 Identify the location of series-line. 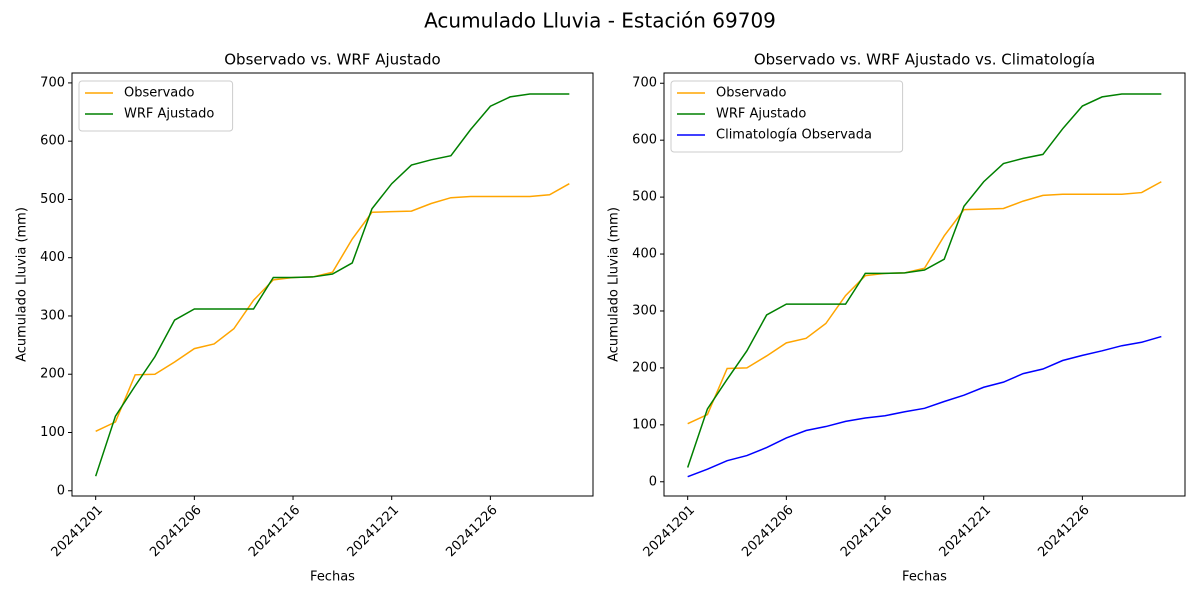
(924, 406).